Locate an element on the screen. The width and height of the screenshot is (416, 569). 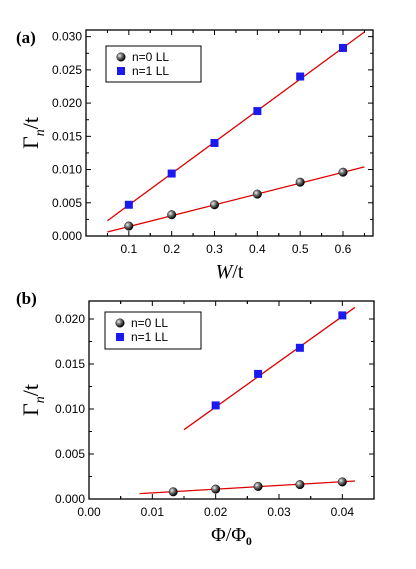
x-tick-label: 0.2 is located at coordinates (171, 249).